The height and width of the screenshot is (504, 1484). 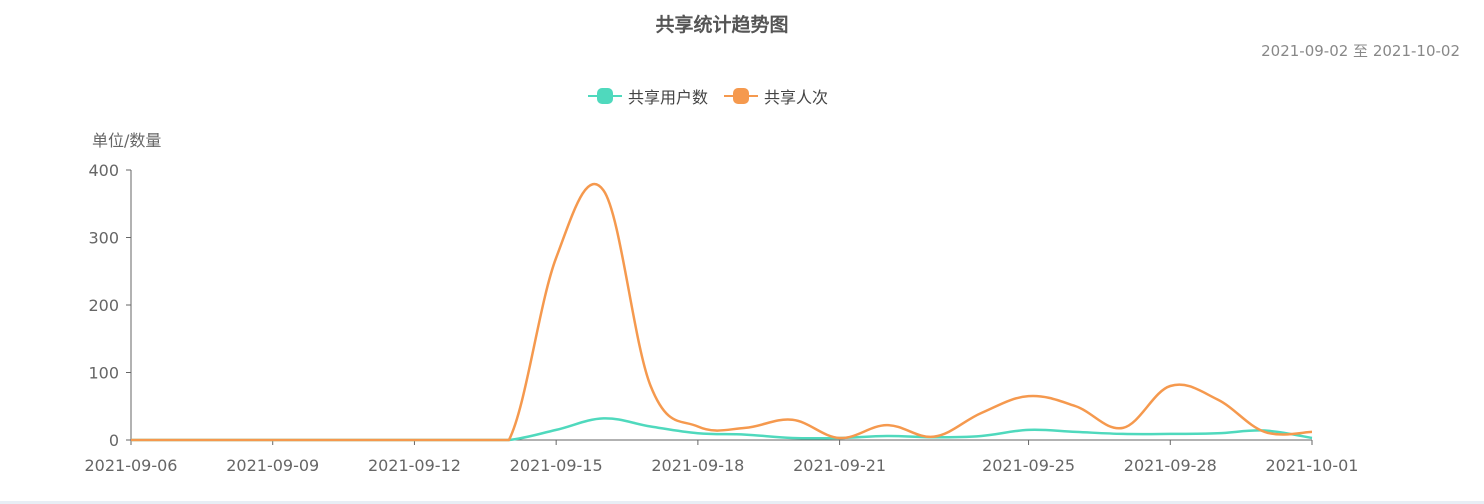 I want to click on footer-divider, so click(x=742, y=502).